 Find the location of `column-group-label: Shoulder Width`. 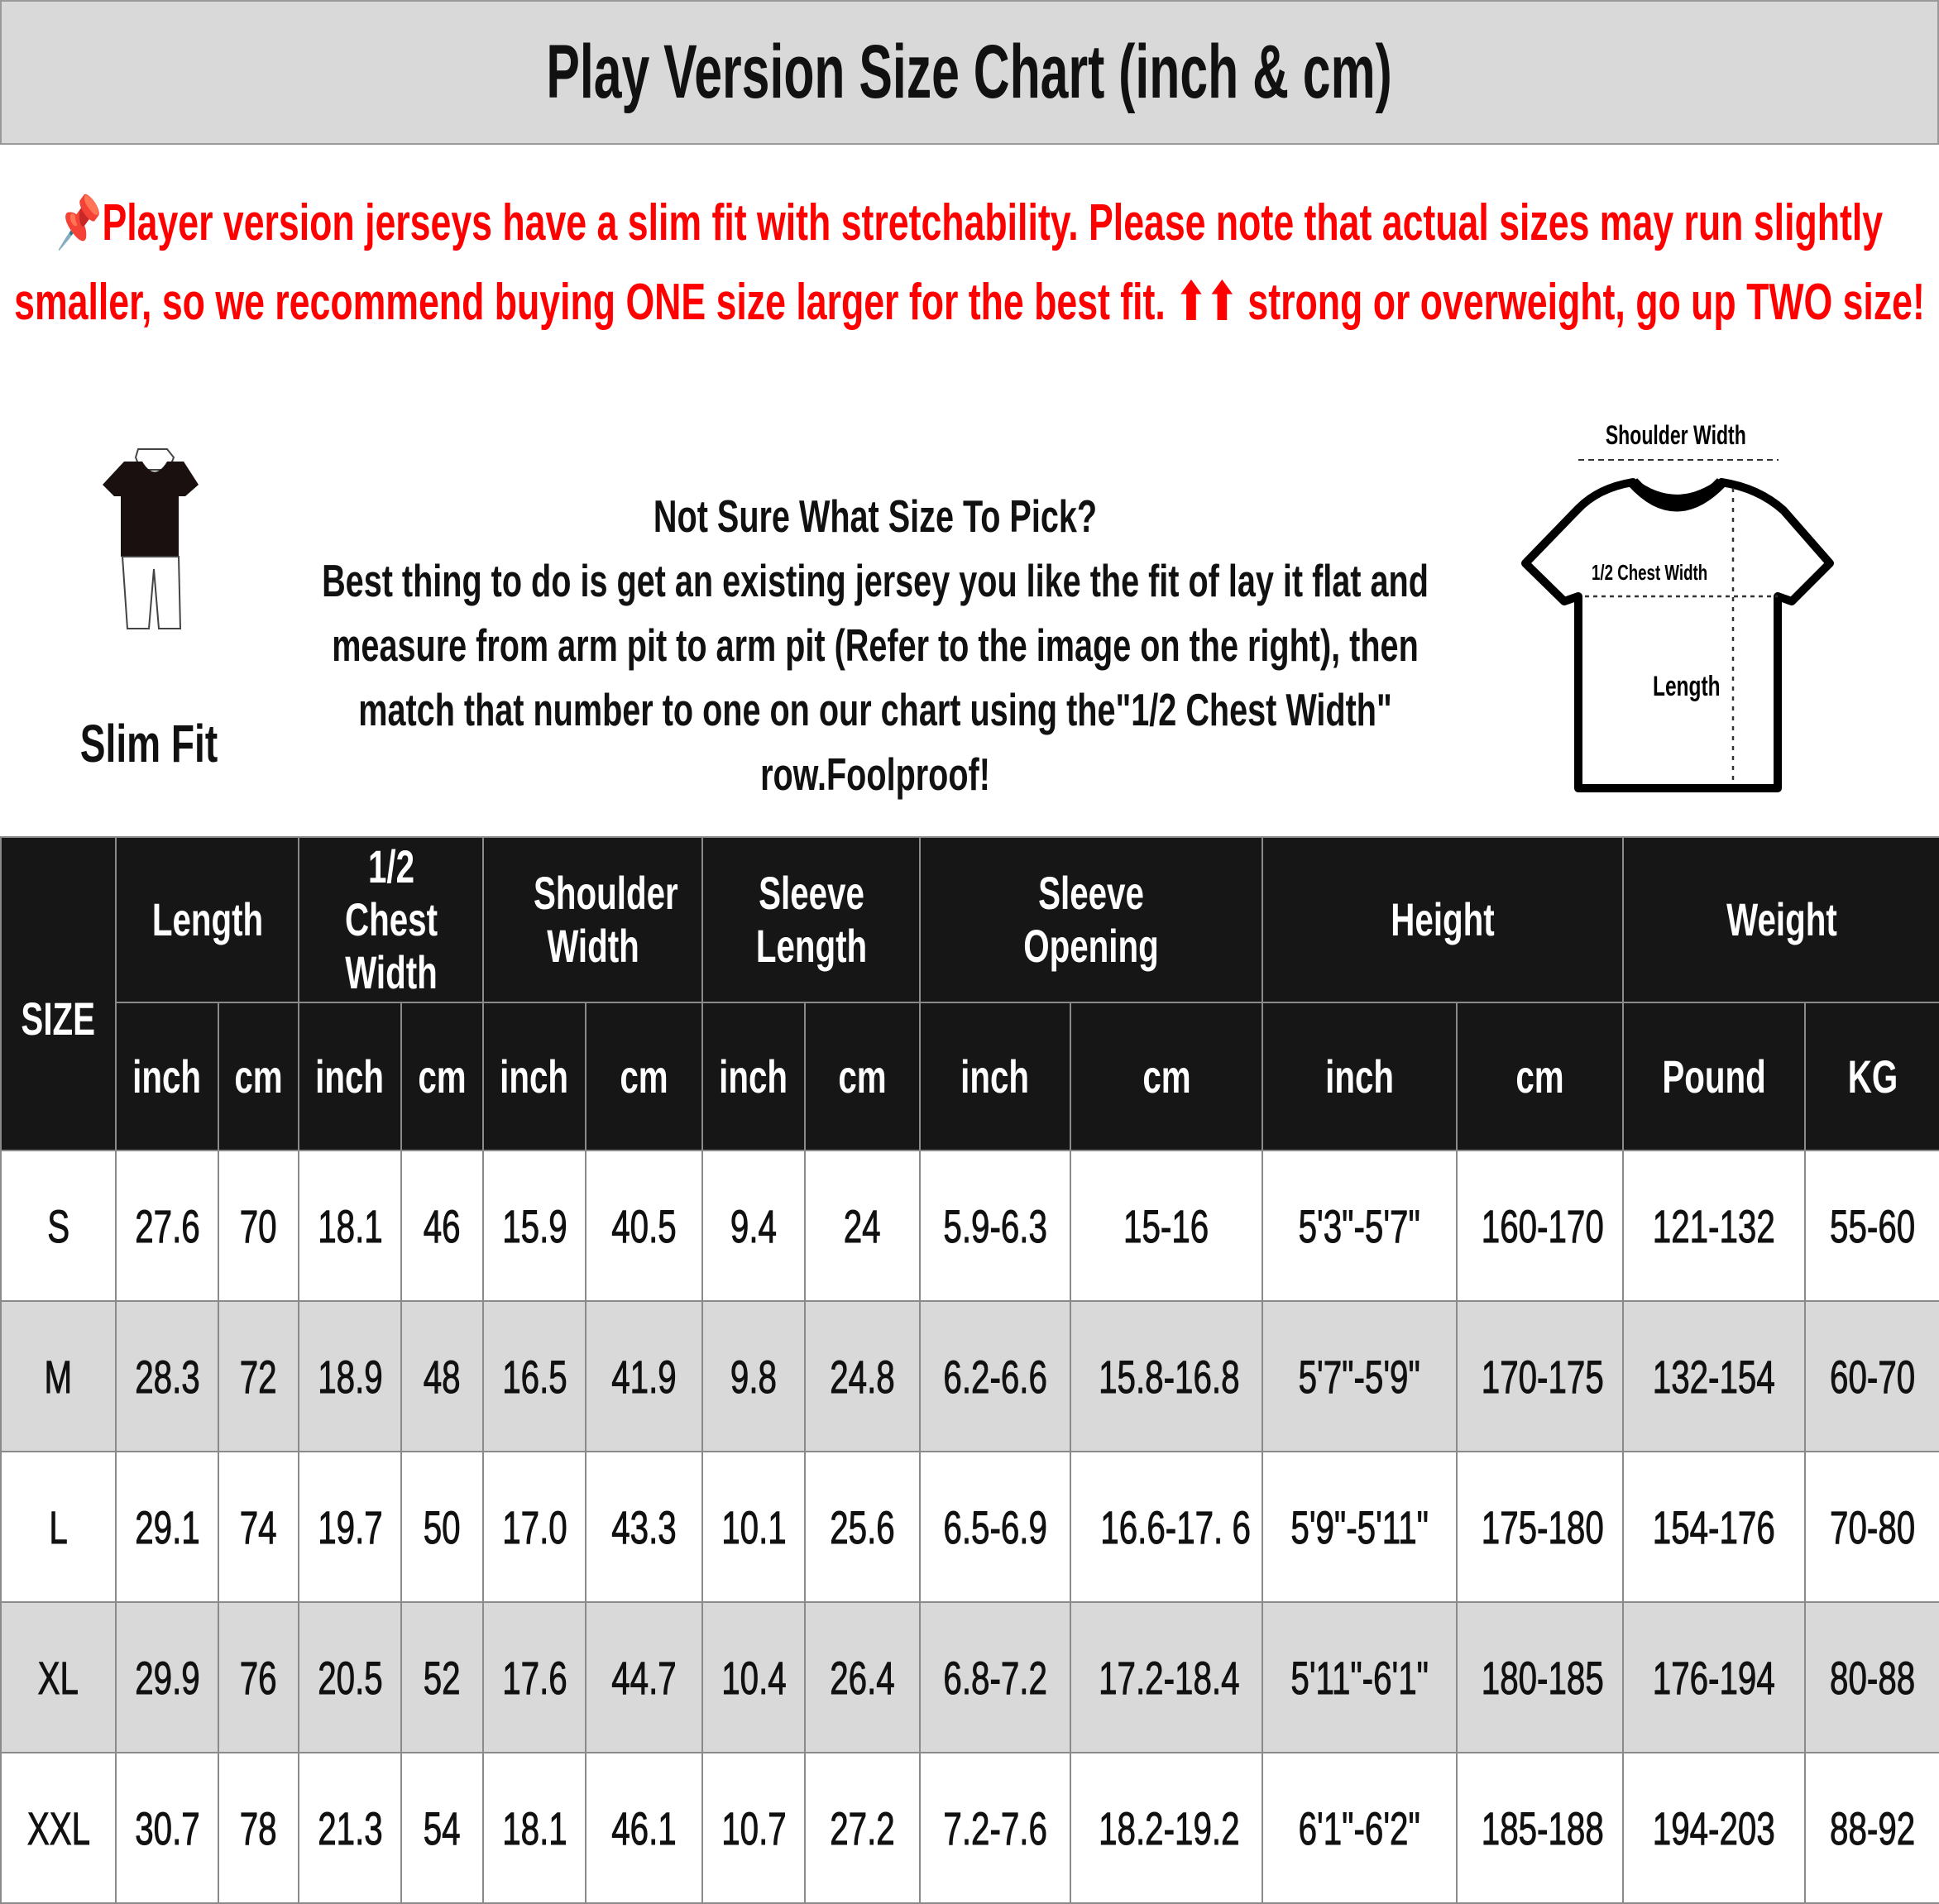

column-group-label: Shoulder Width is located at coordinates (605, 919).